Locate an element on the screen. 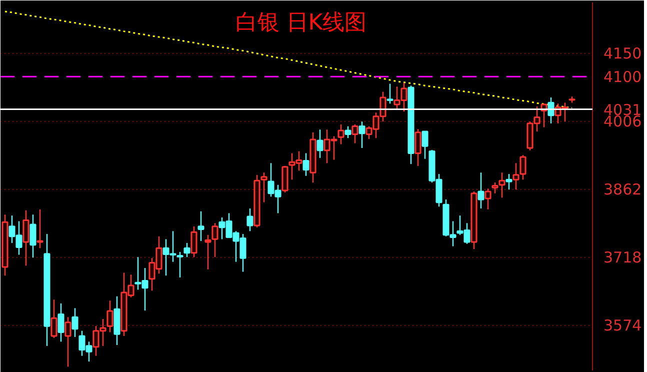 The image size is (647, 372). y-tick-label: 3574 is located at coordinates (623, 325).